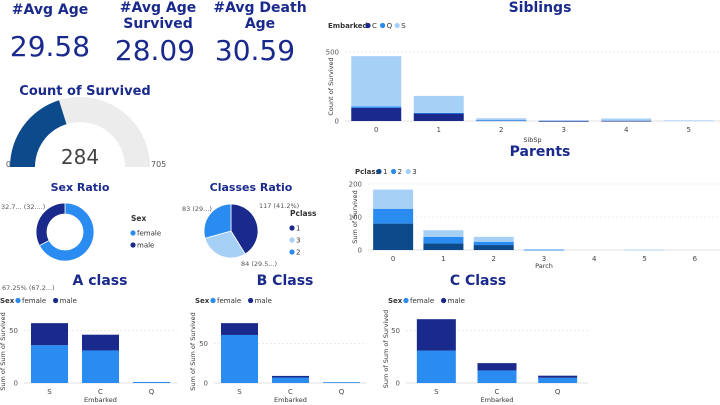 The width and height of the screenshot is (720, 405). I want to click on parents-xtick: 1, so click(443, 259).